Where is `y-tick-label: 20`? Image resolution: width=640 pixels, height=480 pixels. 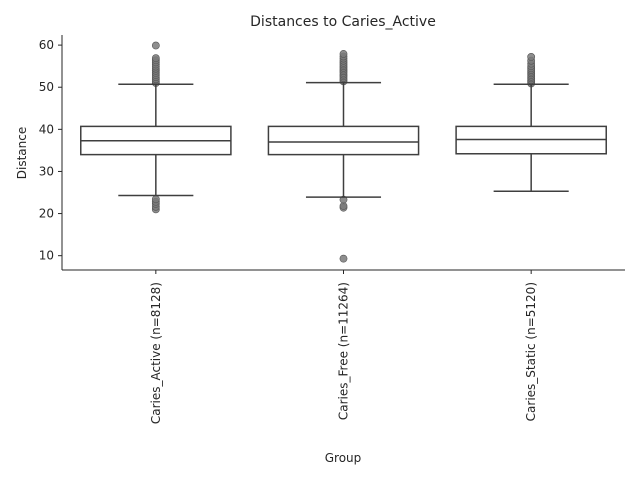 y-tick-label: 20 is located at coordinates (46, 214).